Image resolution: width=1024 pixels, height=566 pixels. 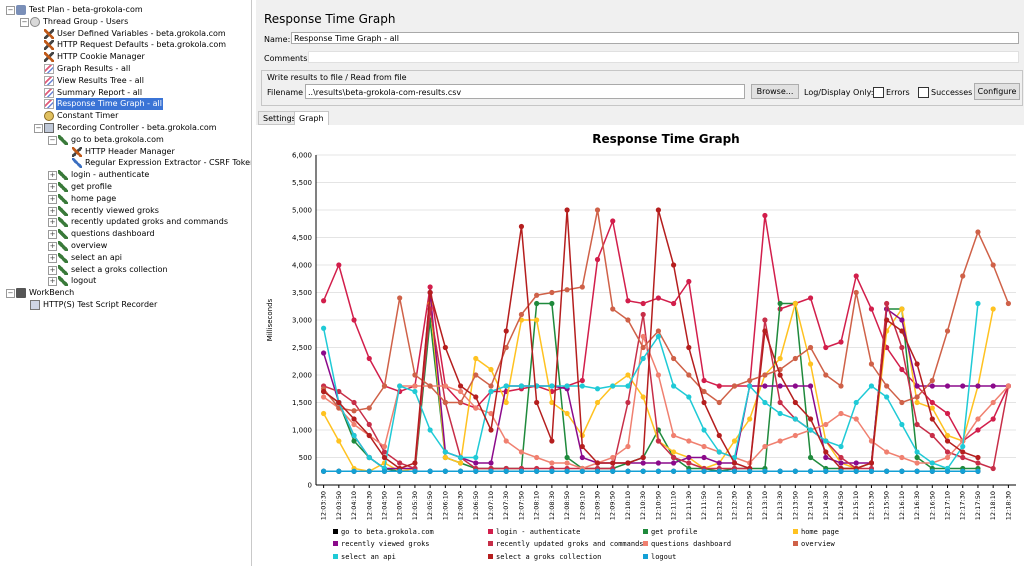 I want to click on filename-field: ..\results\beta-grokola-com-results.csv, so click(x=525, y=91).